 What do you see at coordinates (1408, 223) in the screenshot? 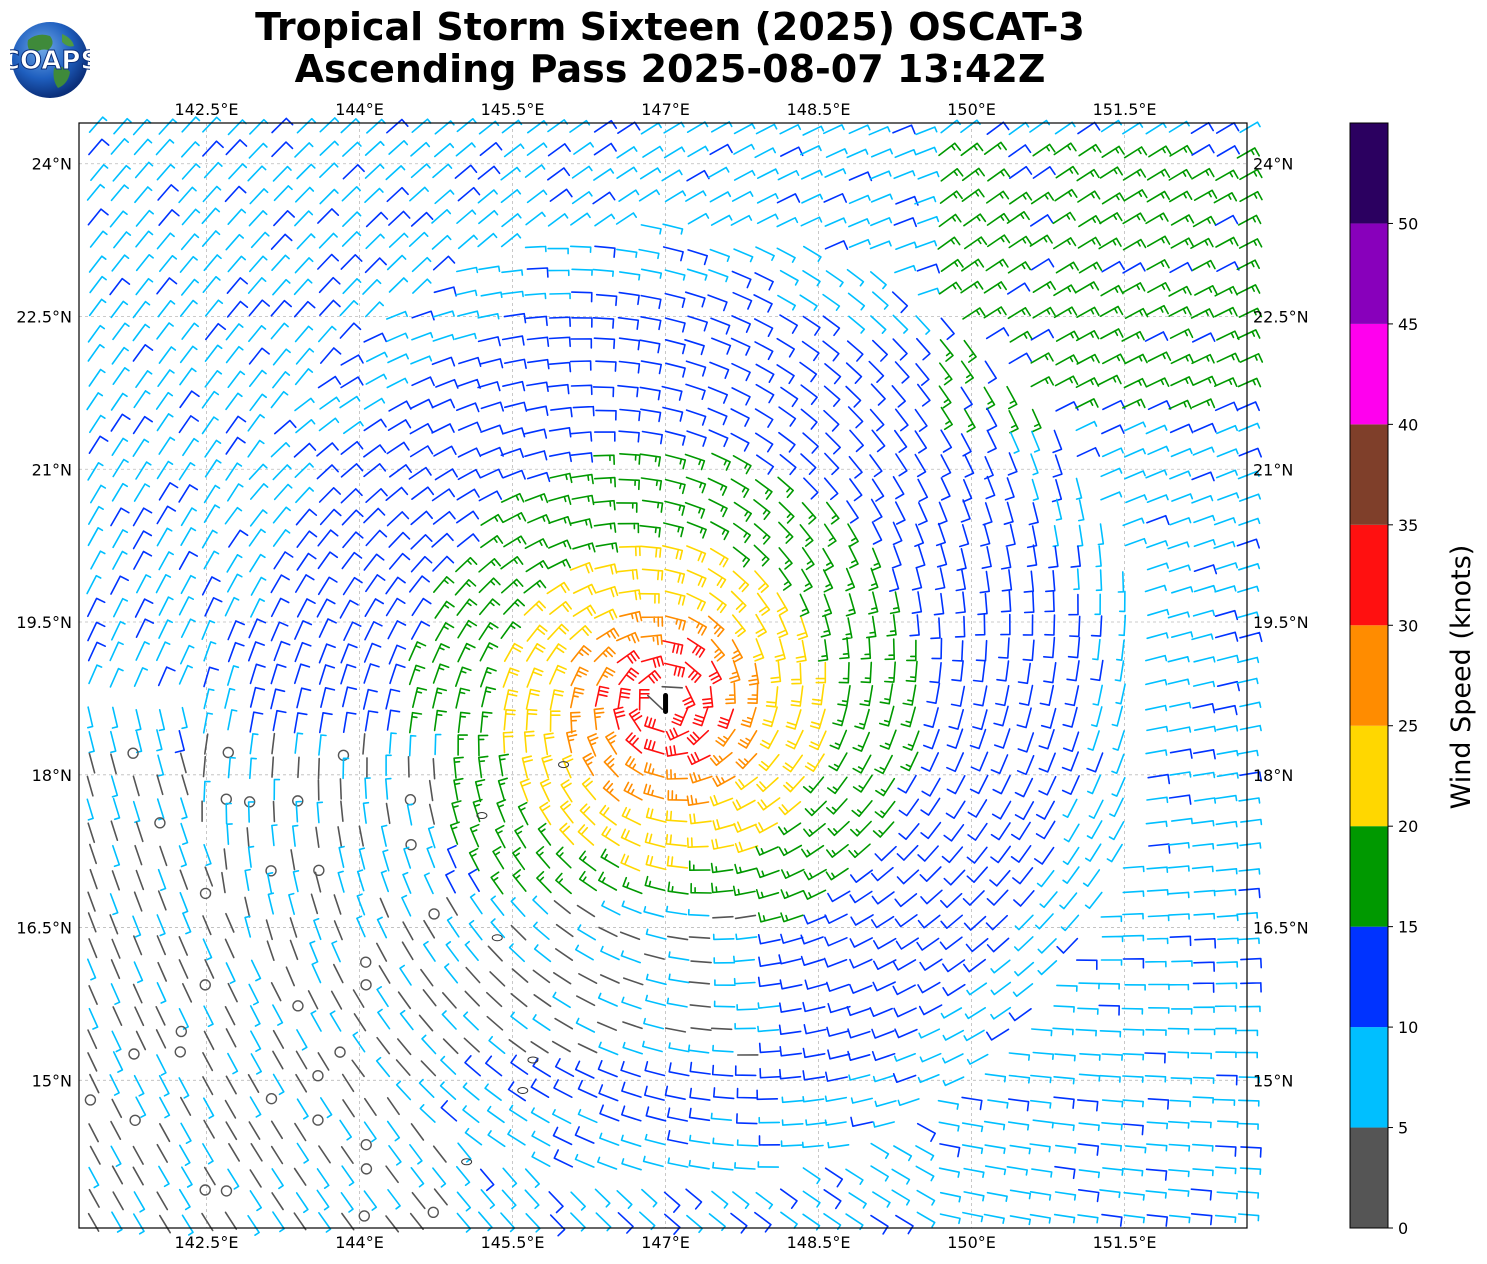
I see `colorbar-tick-label: 50` at bounding box center [1408, 223].